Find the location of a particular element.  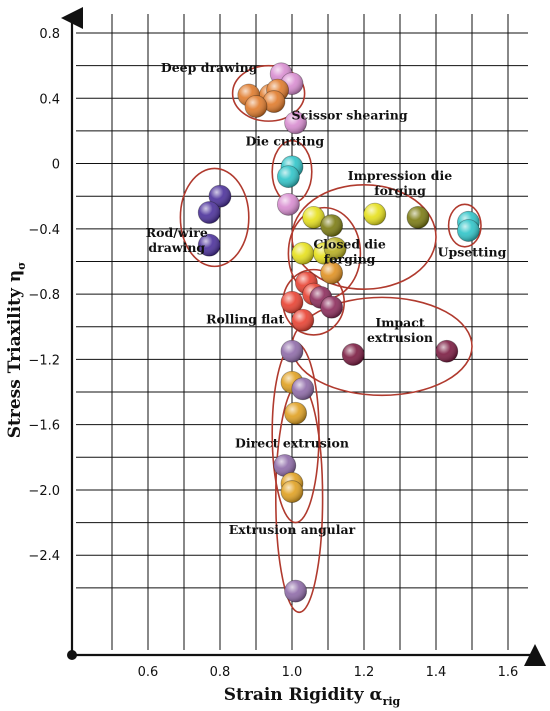

y-tick-label: 0.4 is located at coordinates (49, 99).